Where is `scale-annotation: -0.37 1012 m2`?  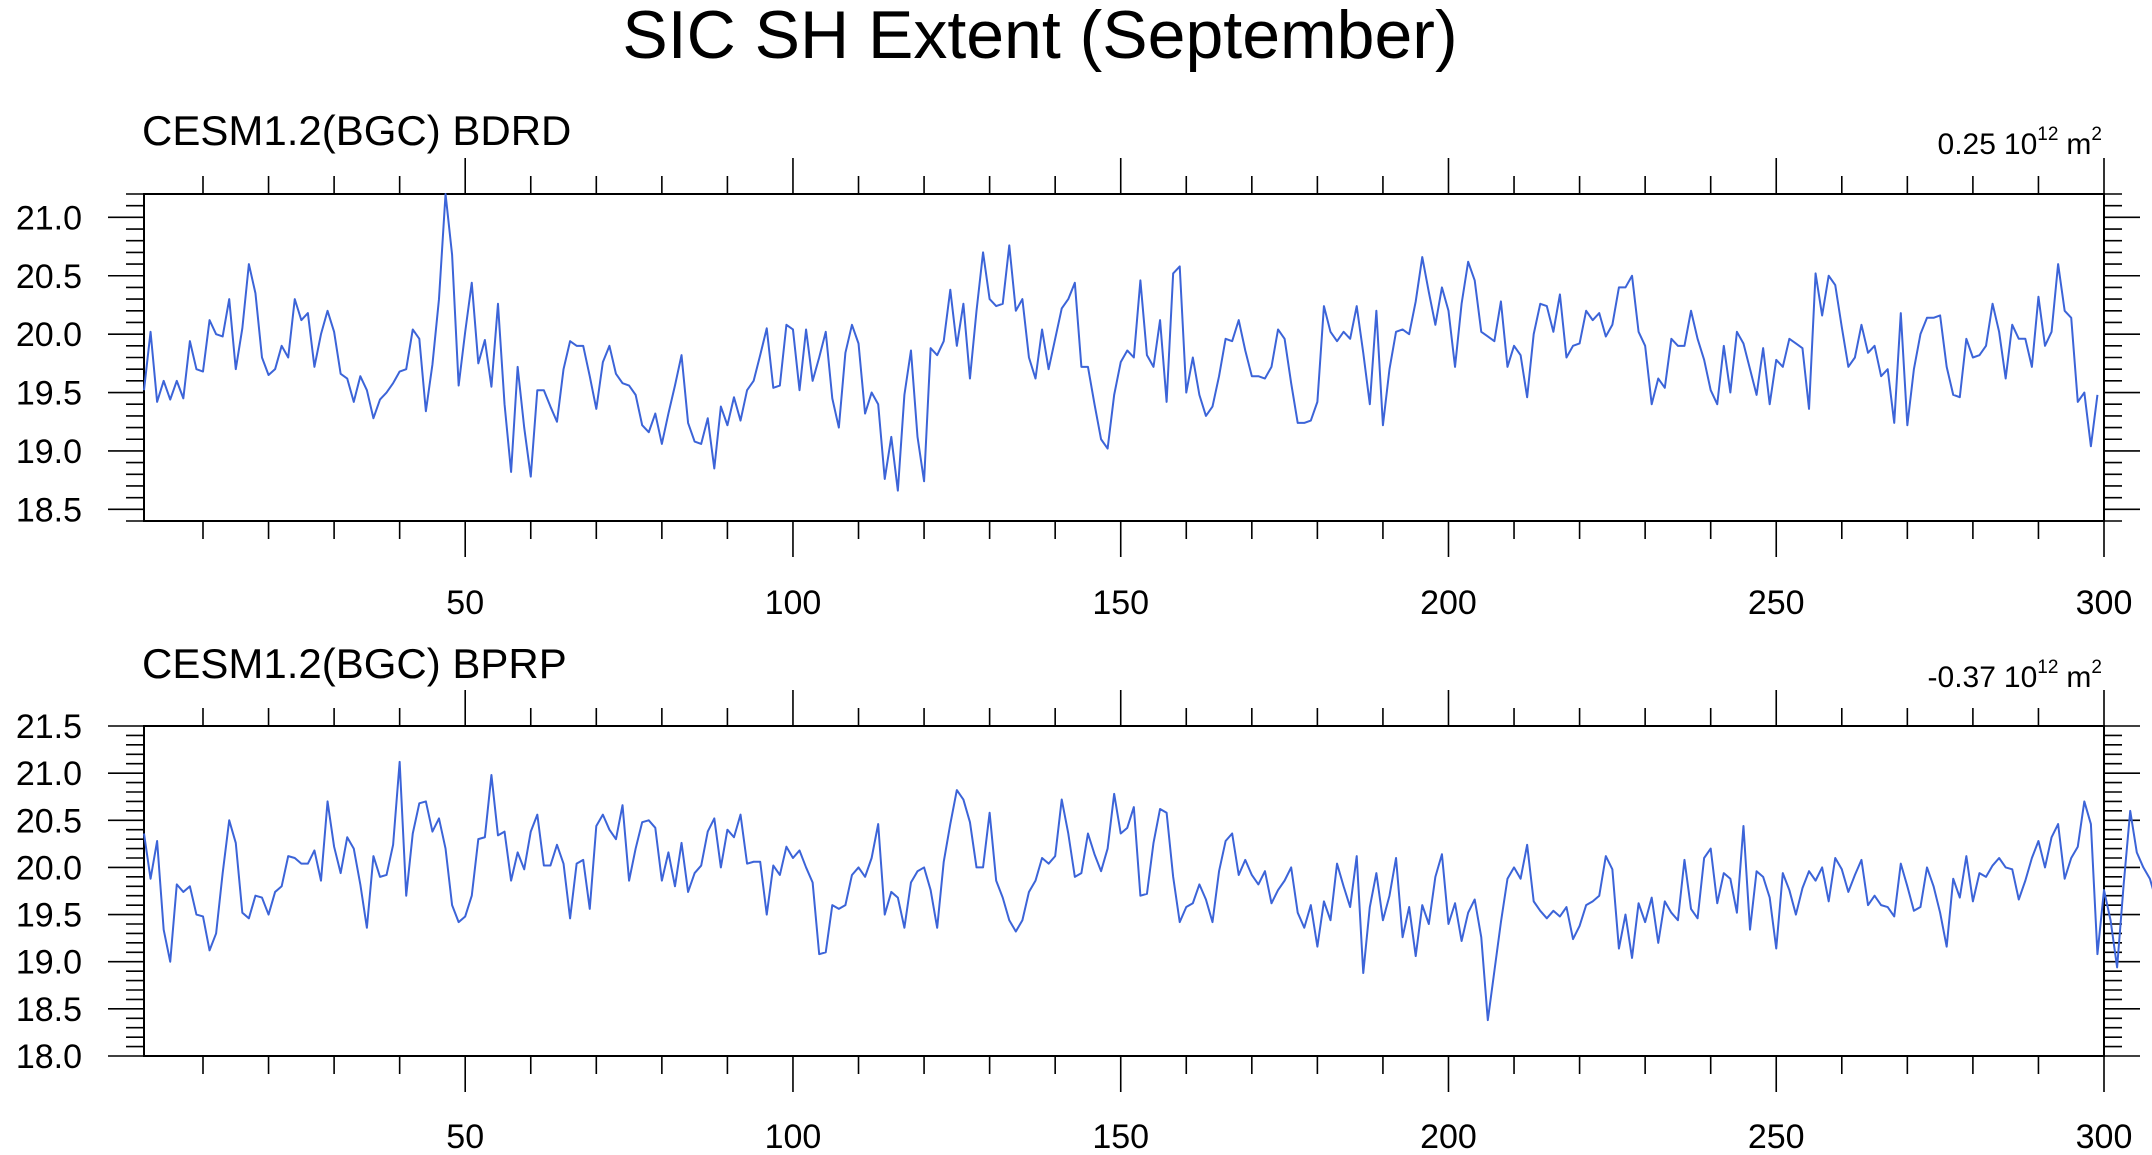
scale-annotation: -0.37 1012 m2 is located at coordinates (2015, 675).